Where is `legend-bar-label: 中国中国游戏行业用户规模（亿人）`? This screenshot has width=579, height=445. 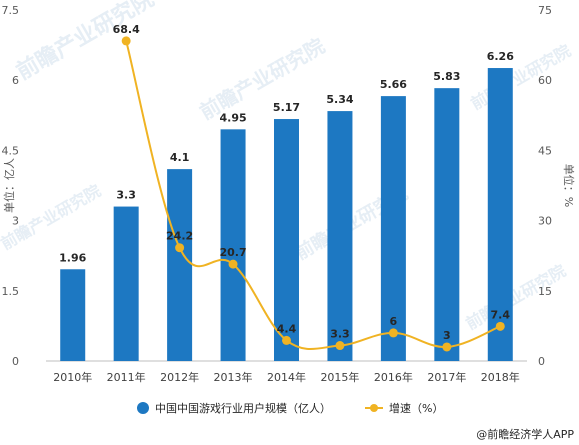
legend-bar-label: 中国中国游戏行业用户规模（亿人） is located at coordinates (243, 408).